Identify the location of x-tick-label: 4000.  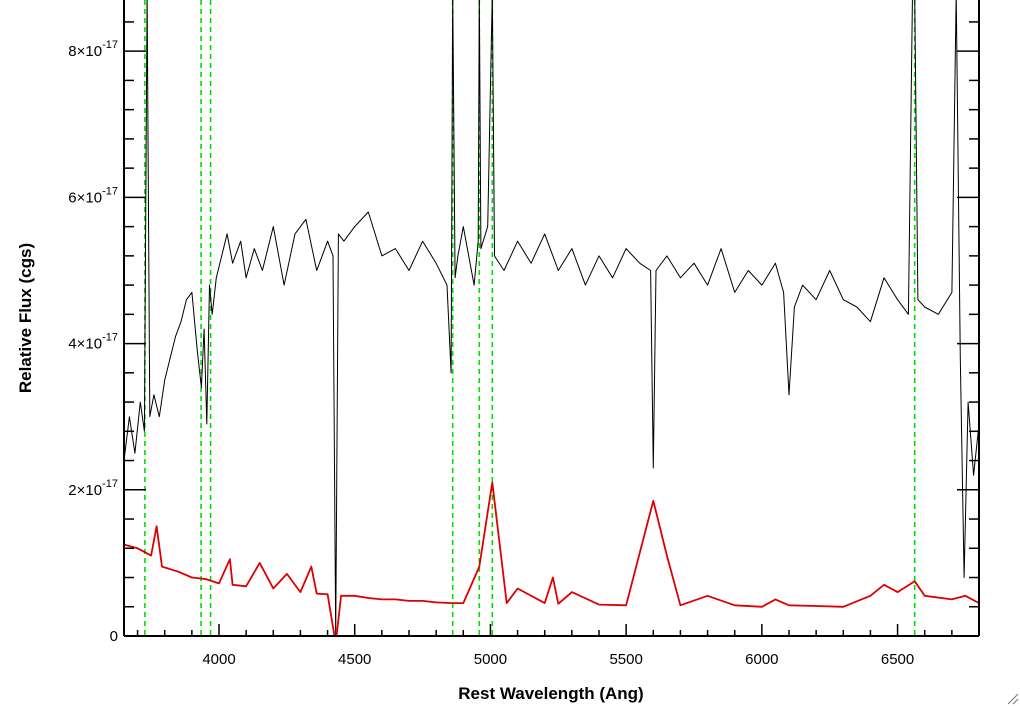
(218, 659).